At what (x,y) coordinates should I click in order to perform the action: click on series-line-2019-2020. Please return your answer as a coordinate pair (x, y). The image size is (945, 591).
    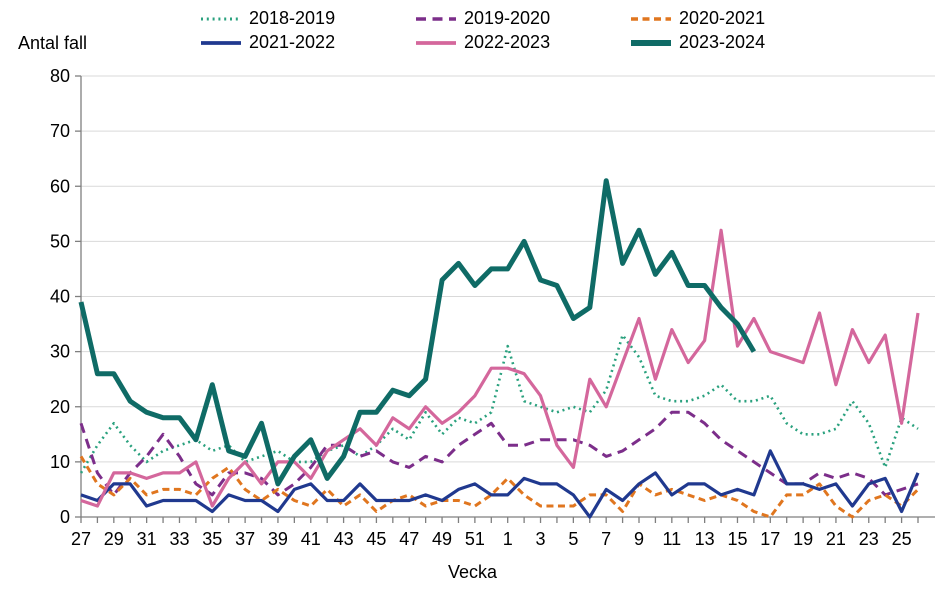
    Looking at the image, I should click on (499, 453).